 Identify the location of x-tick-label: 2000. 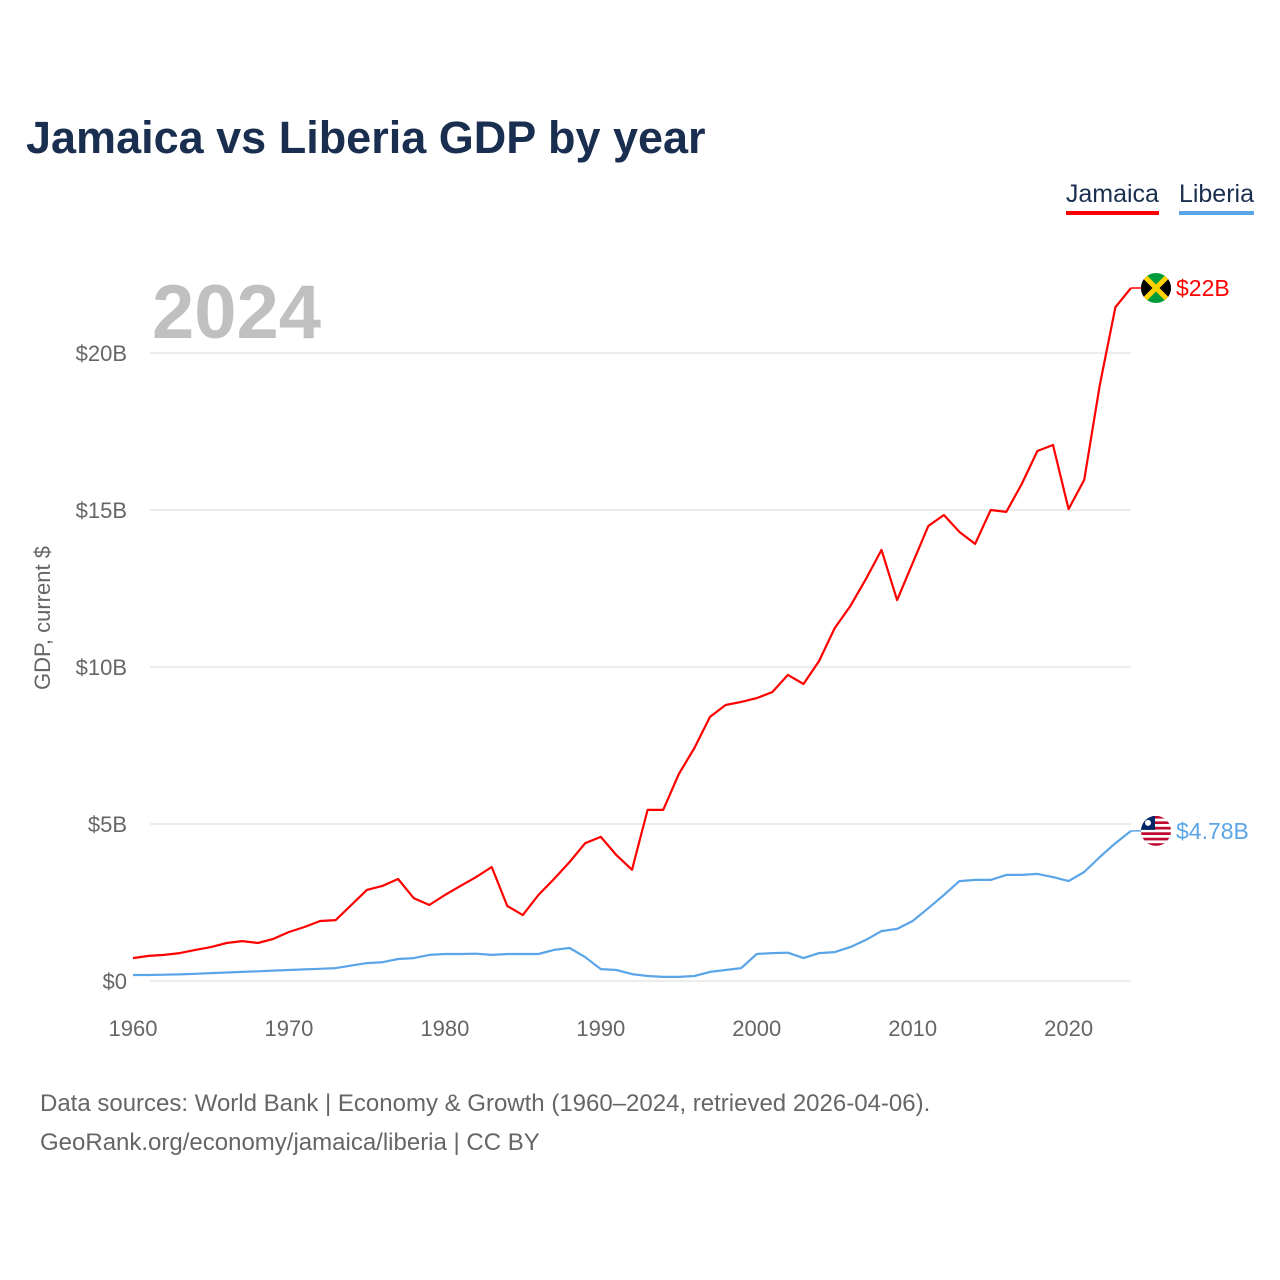
(756, 1028).